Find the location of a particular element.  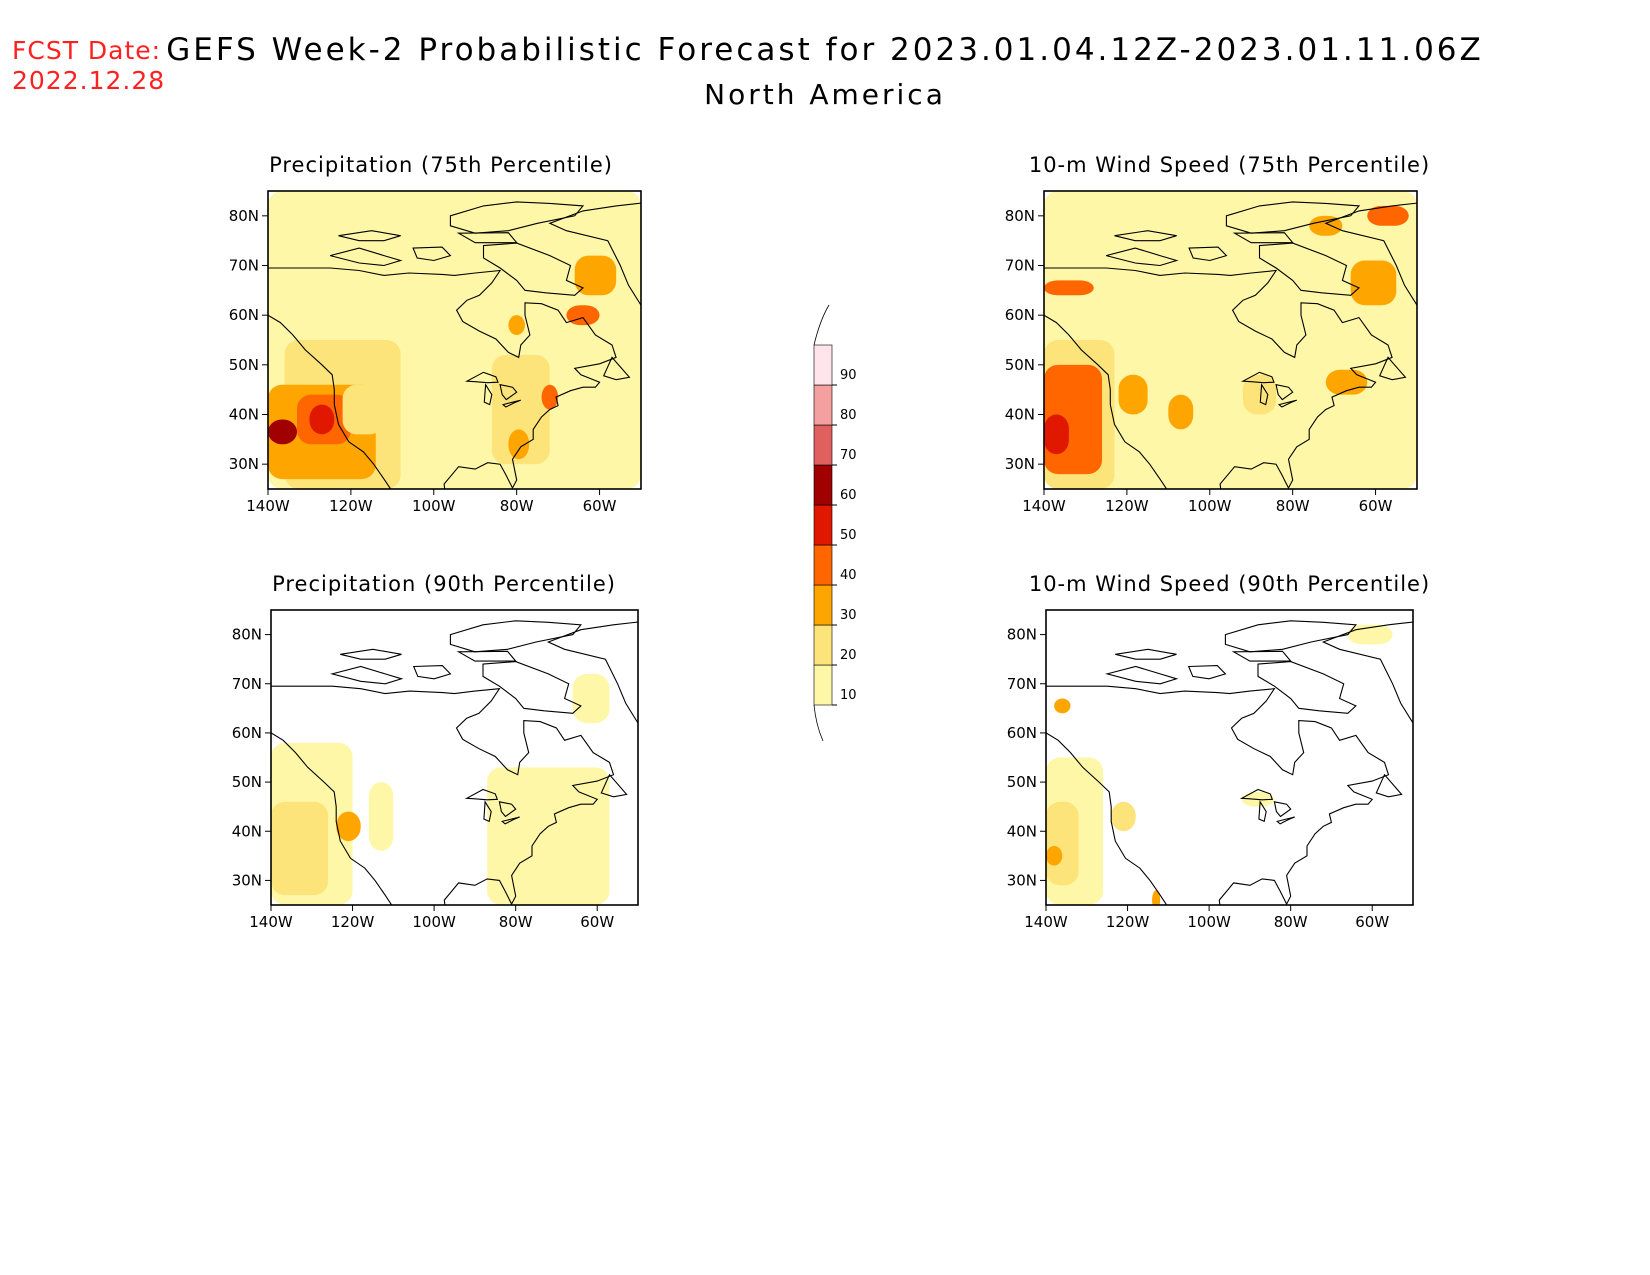

region-title: North America is located at coordinates (825, 94).